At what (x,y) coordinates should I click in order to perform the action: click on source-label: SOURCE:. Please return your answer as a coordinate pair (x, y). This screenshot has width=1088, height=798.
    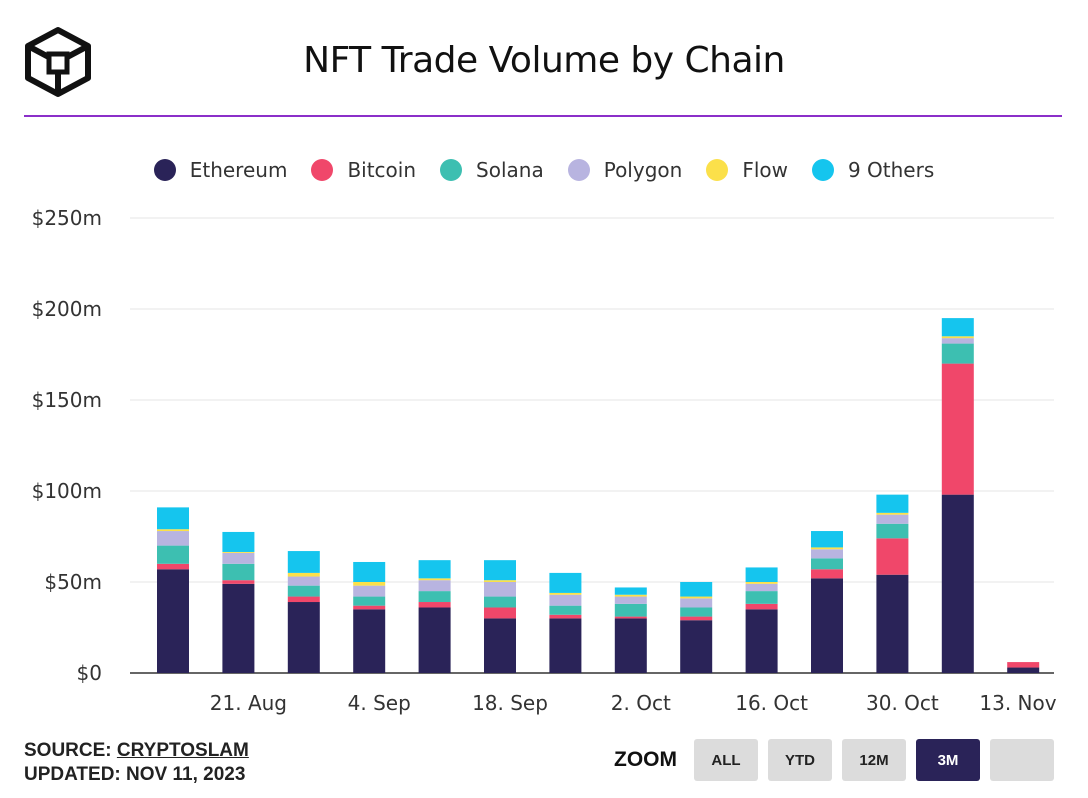
    Looking at the image, I should click on (68, 750).